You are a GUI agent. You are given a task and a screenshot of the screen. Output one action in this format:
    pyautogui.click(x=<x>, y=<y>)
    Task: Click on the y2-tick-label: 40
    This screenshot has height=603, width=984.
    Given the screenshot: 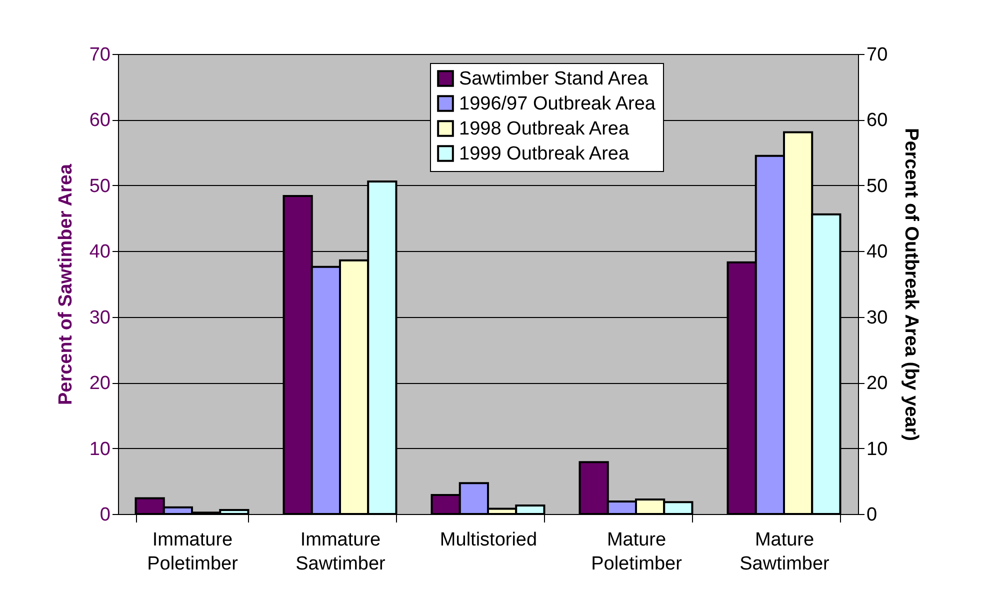 What is the action you would take?
    pyautogui.click(x=877, y=252)
    